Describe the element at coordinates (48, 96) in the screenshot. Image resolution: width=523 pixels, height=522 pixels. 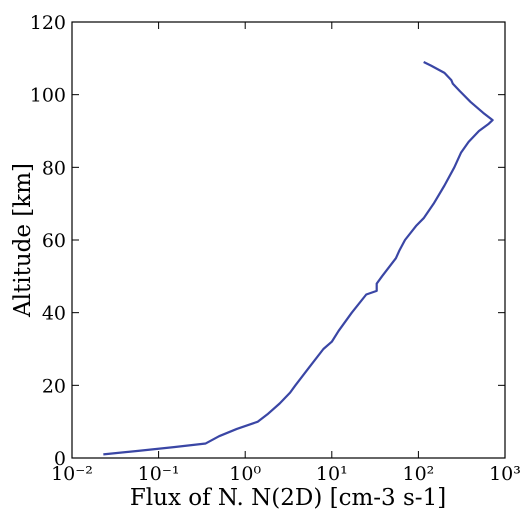
I see `y-tick-label: 100` at that location.